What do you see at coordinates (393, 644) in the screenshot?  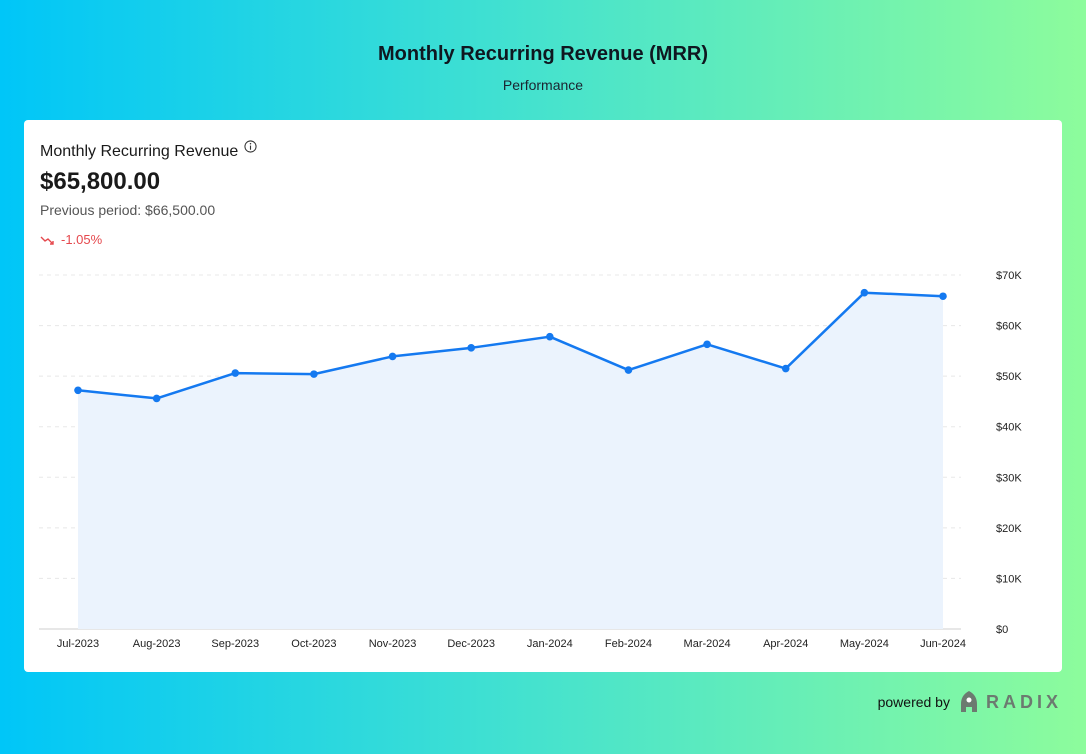 I see `x-tick-label: Nov-2023` at bounding box center [393, 644].